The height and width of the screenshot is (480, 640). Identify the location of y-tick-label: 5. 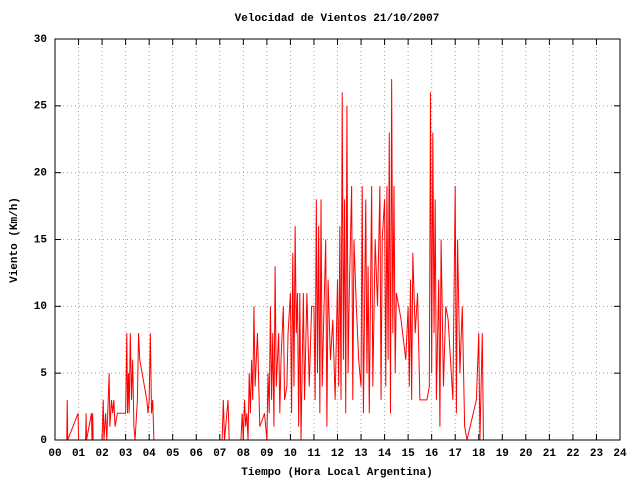
(43, 374).